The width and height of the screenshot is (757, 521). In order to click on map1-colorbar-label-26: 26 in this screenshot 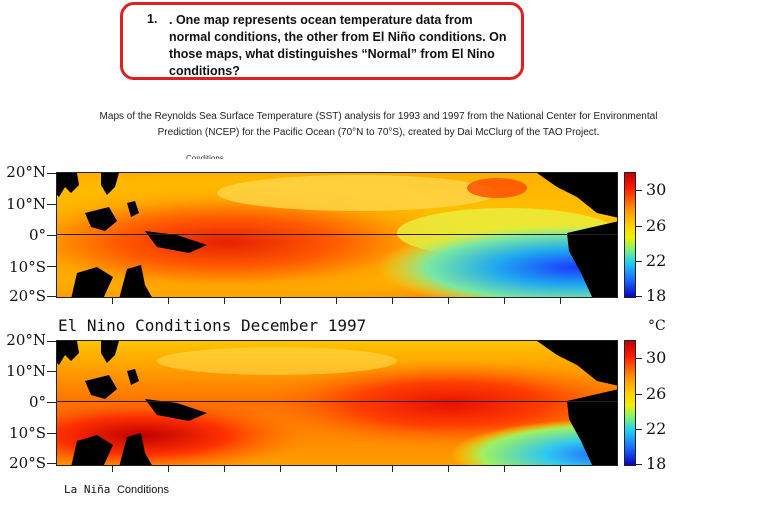, I will do `click(656, 225)`.